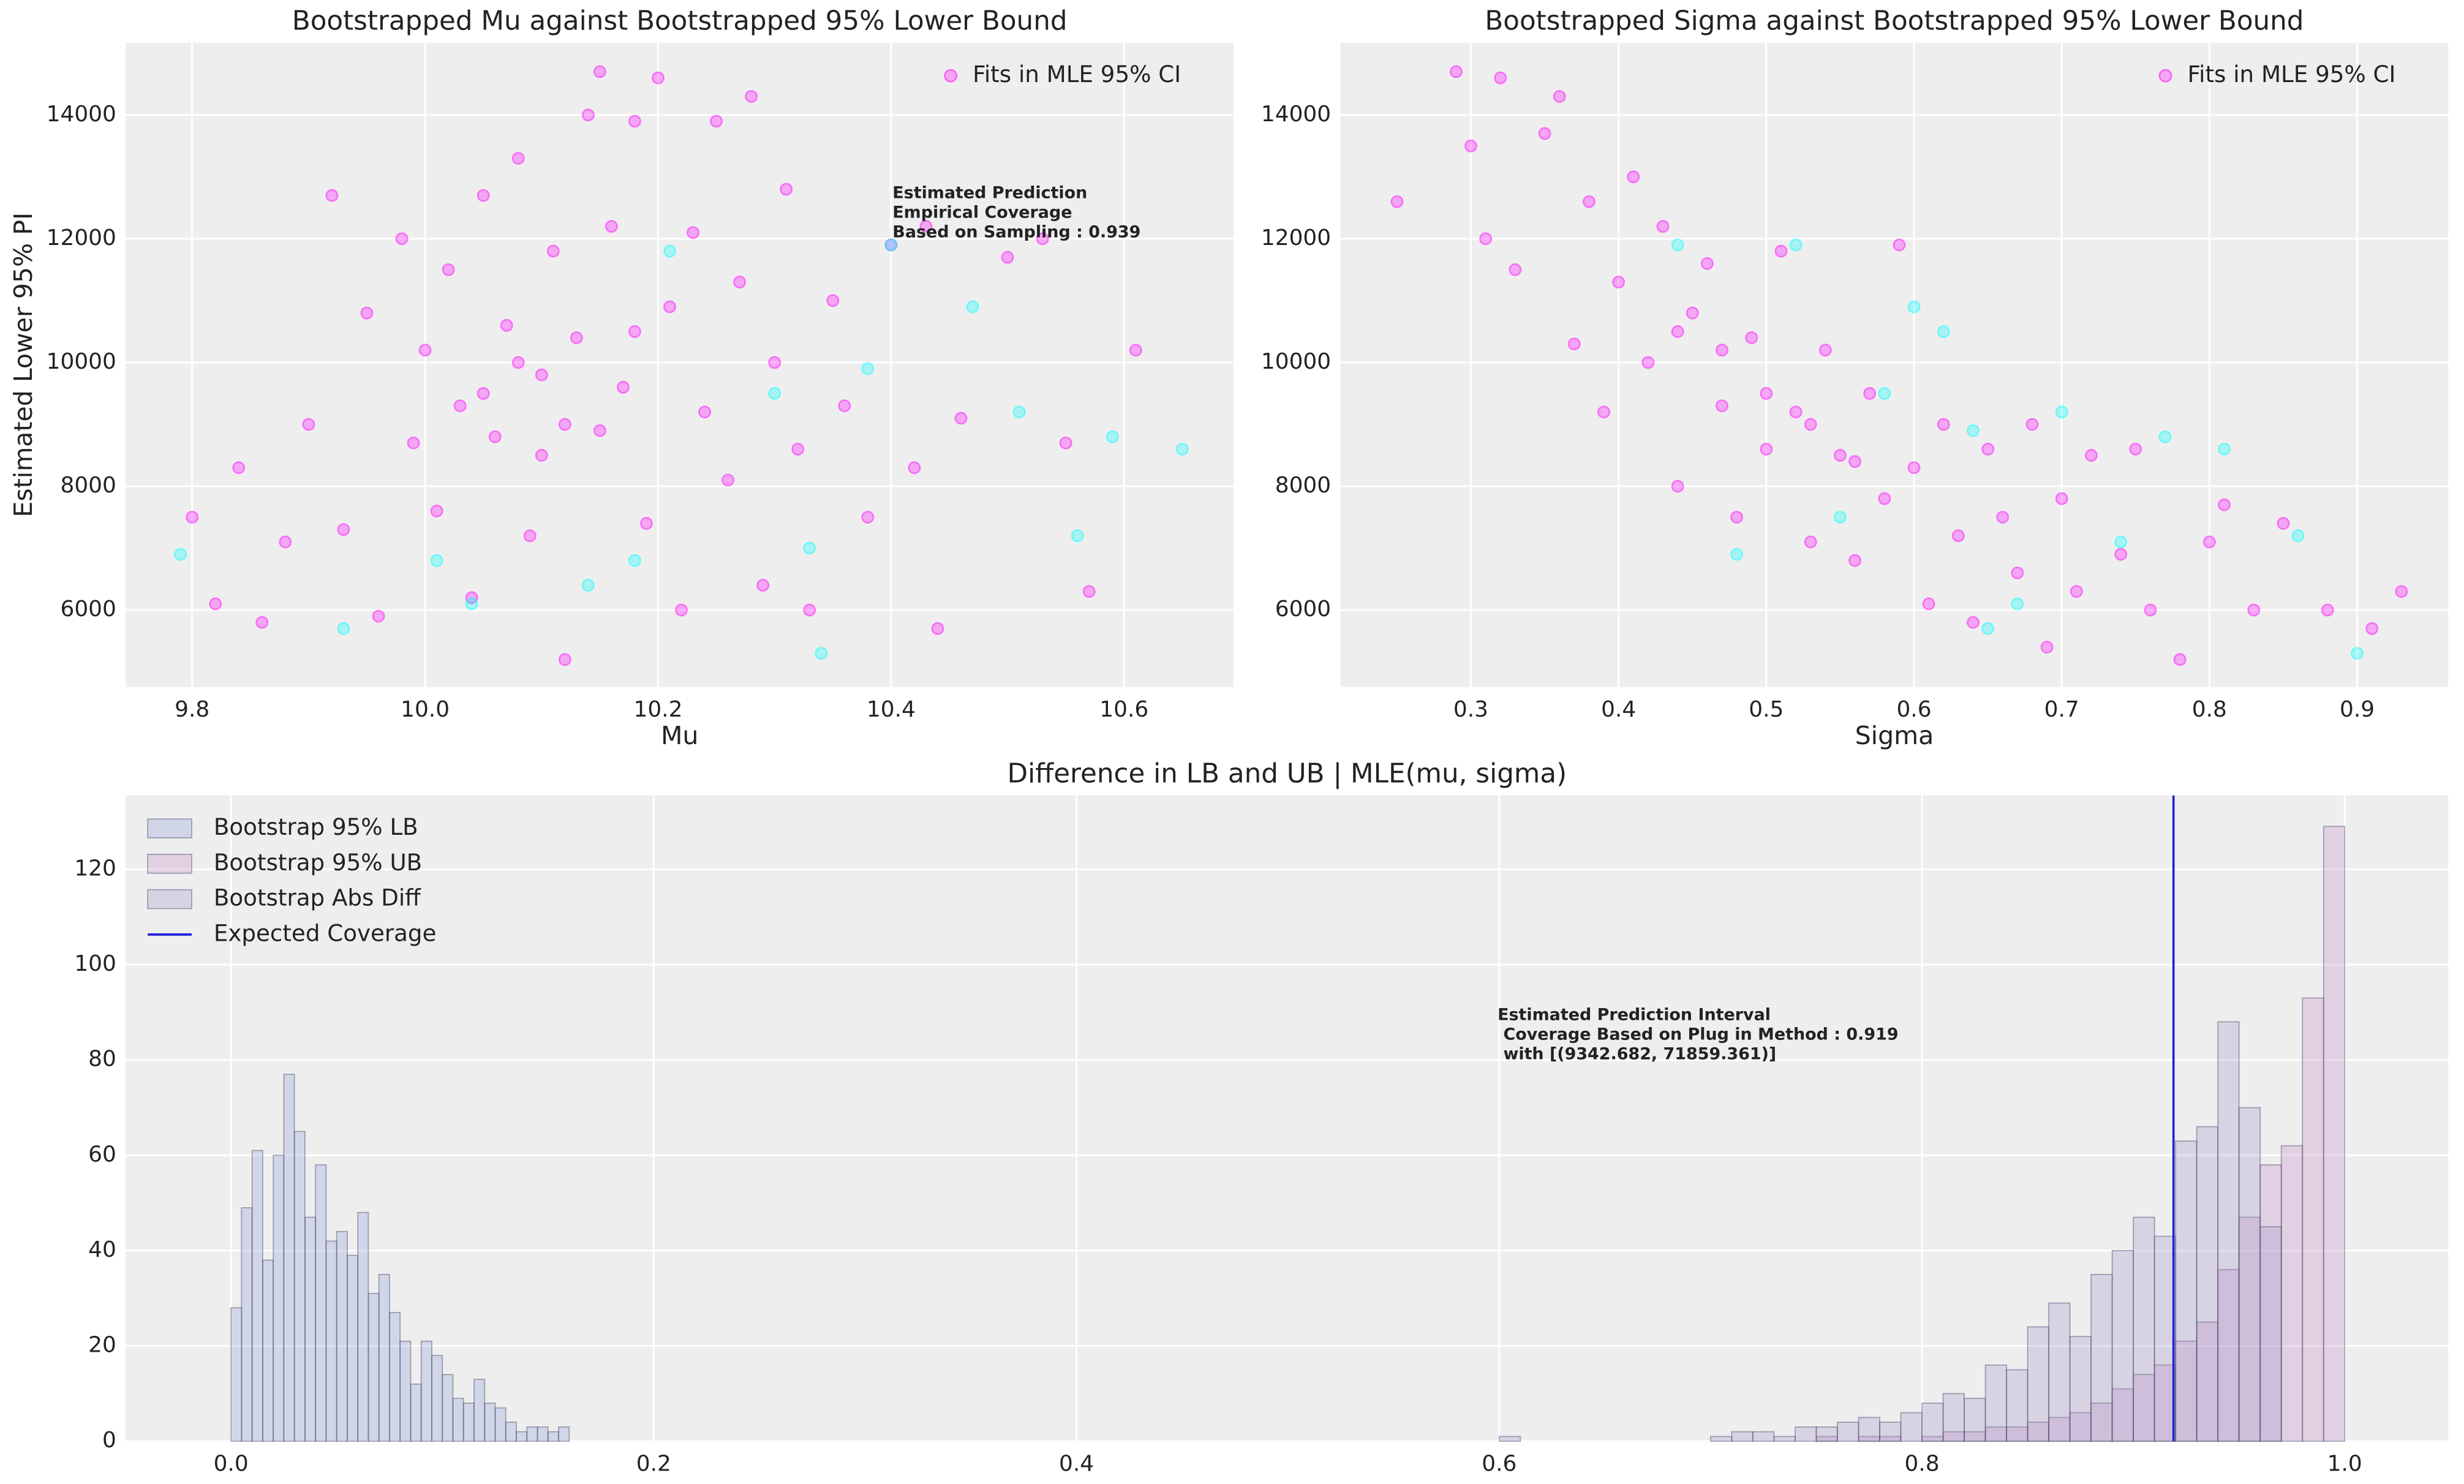 This screenshot has width=2464, height=1484. What do you see at coordinates (231, 1464) in the screenshot?
I see `x-tick-label: 0.0` at bounding box center [231, 1464].